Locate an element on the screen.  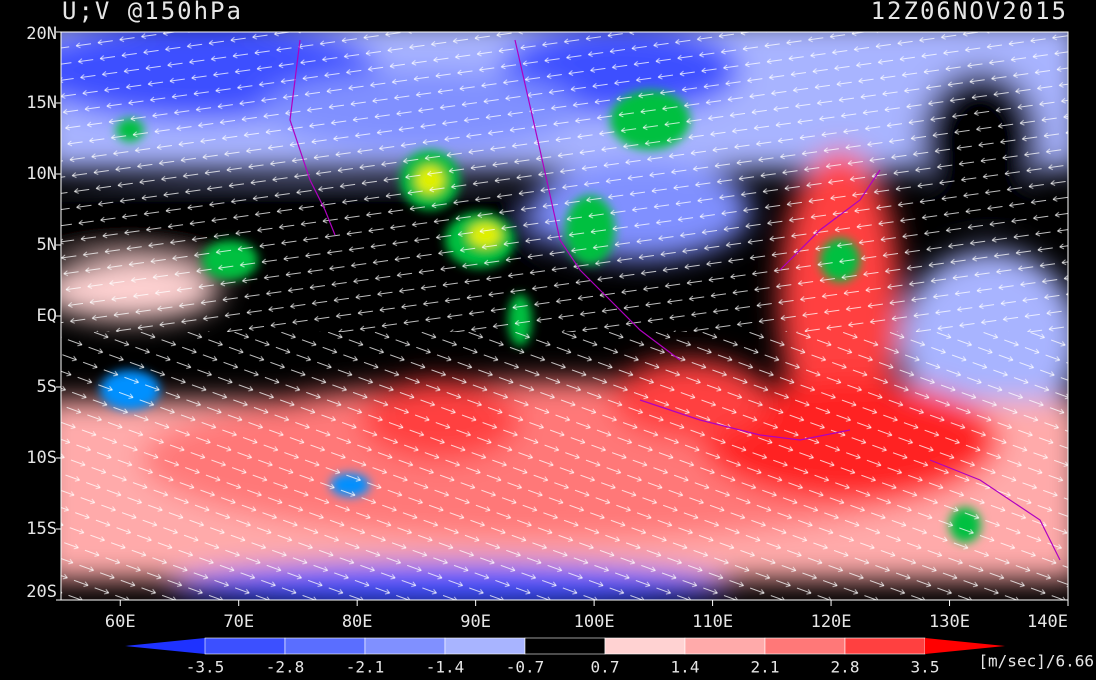
colorbar-label: 0.7 is located at coordinates (605, 667).